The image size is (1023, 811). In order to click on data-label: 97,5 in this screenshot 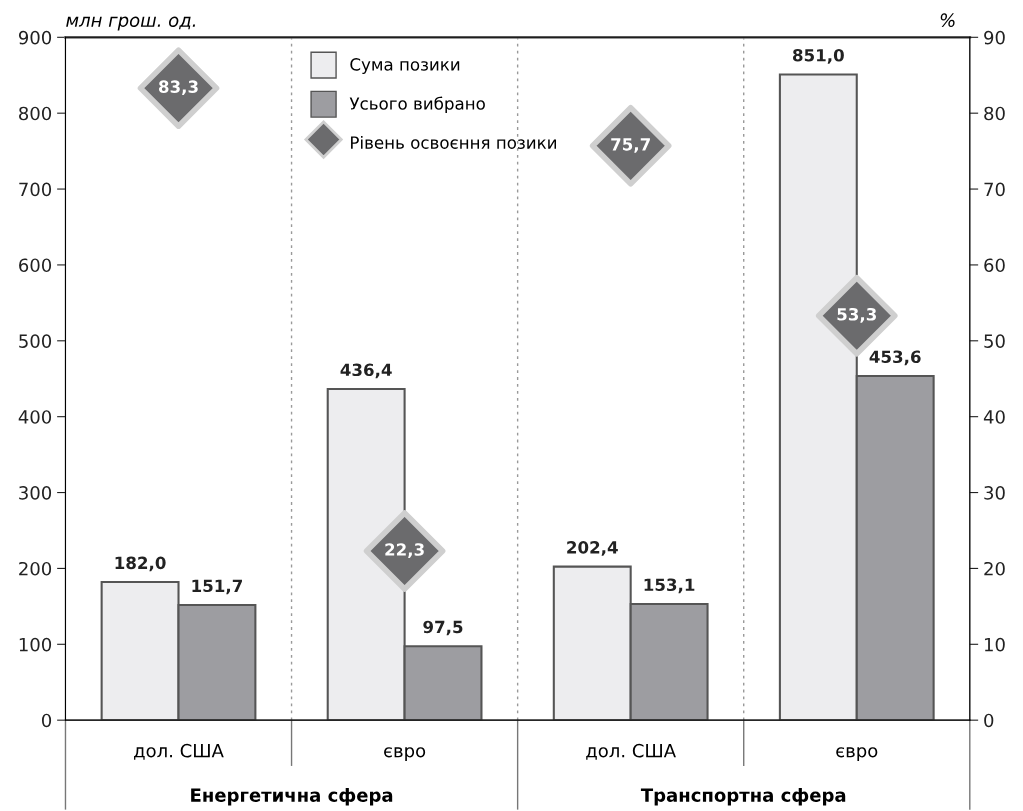, I will do `click(443, 628)`.